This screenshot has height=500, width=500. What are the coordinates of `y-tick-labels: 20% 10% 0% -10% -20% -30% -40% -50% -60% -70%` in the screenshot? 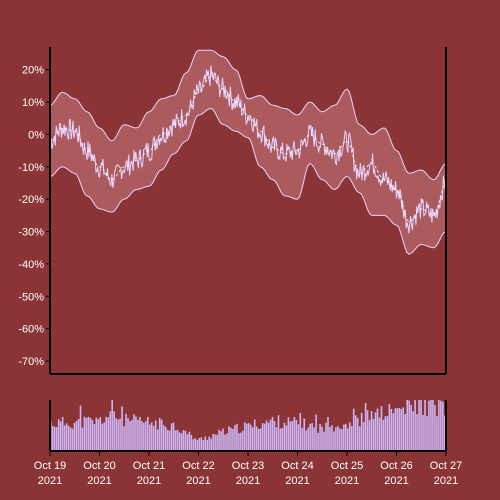 It's located at (31, 216).